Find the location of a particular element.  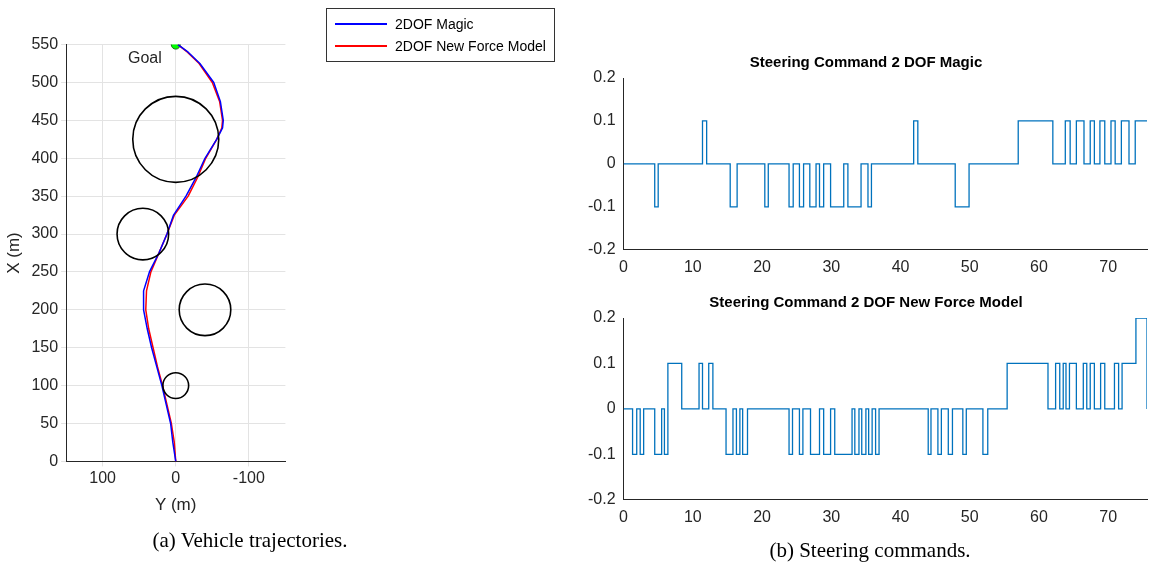

annotation: Goal is located at coordinates (144, 58).